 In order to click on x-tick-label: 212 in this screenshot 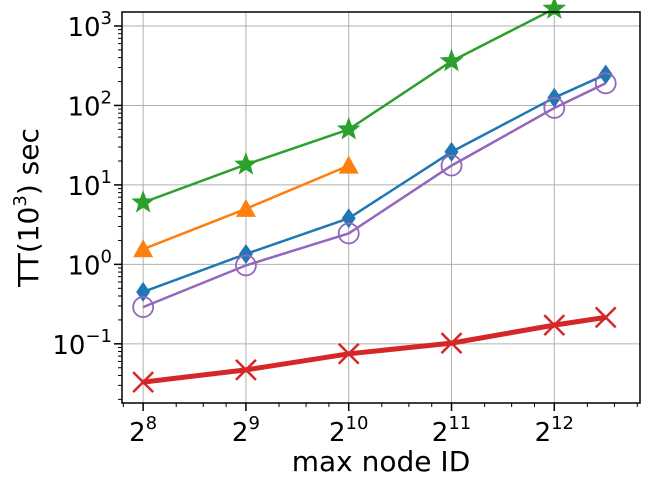, I will do `click(554, 430)`.